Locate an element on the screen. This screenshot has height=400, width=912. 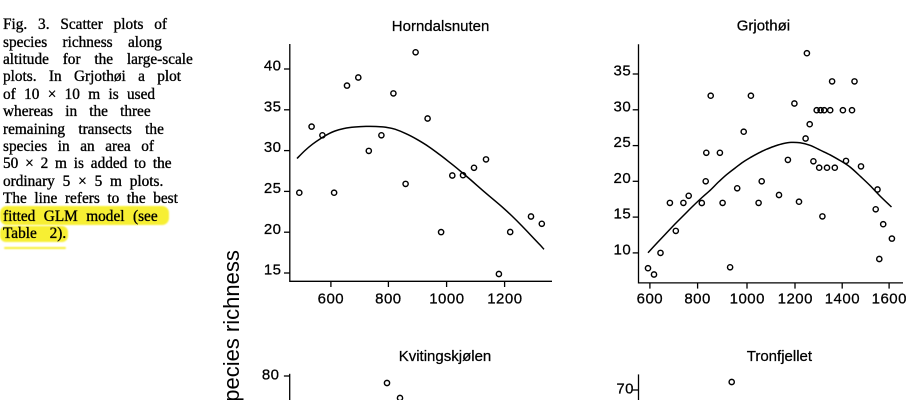
svg-text: Grjothøi is located at coordinates (763, 26).